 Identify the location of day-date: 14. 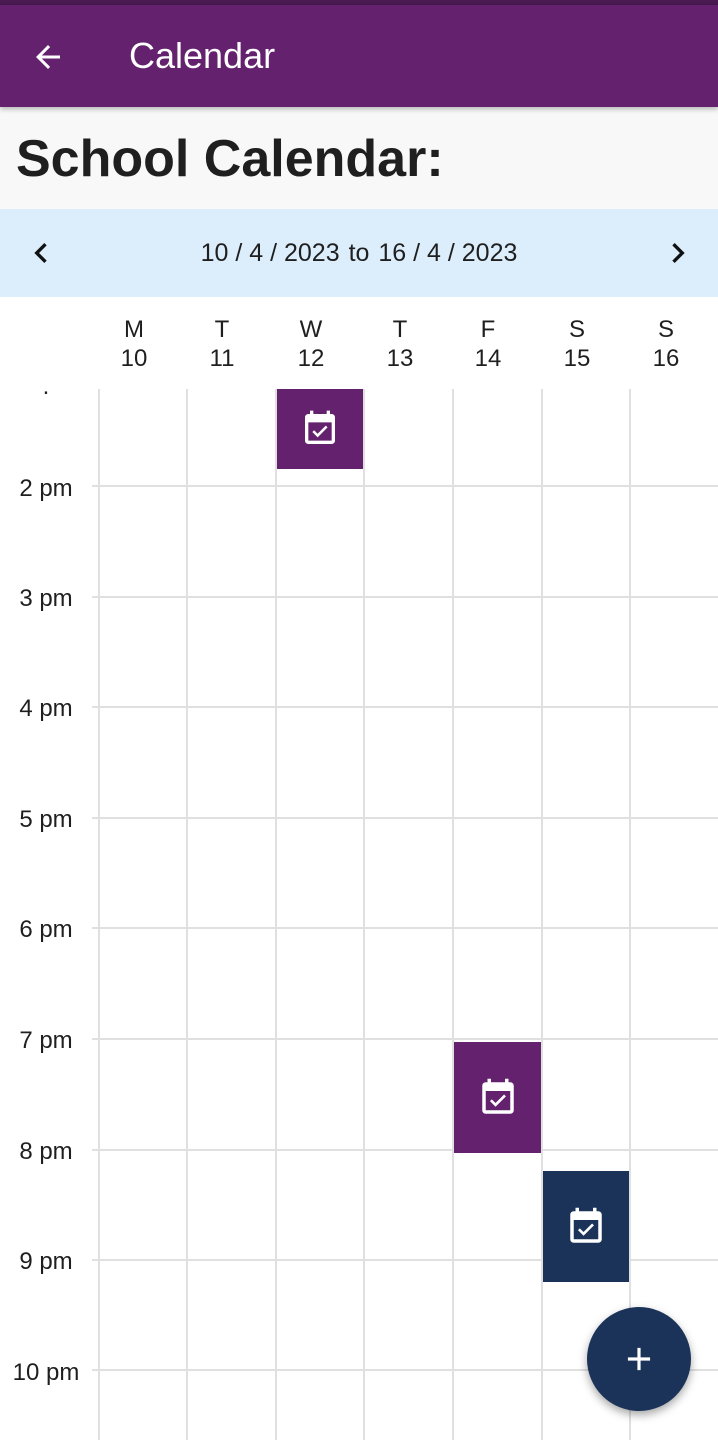
(488, 358).